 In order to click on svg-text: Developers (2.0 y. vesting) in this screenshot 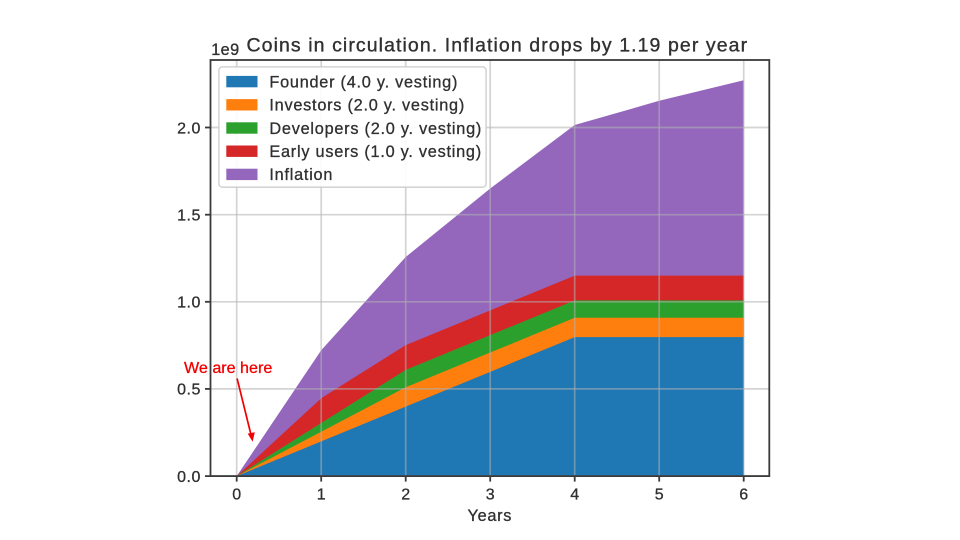, I will do `click(375, 129)`.